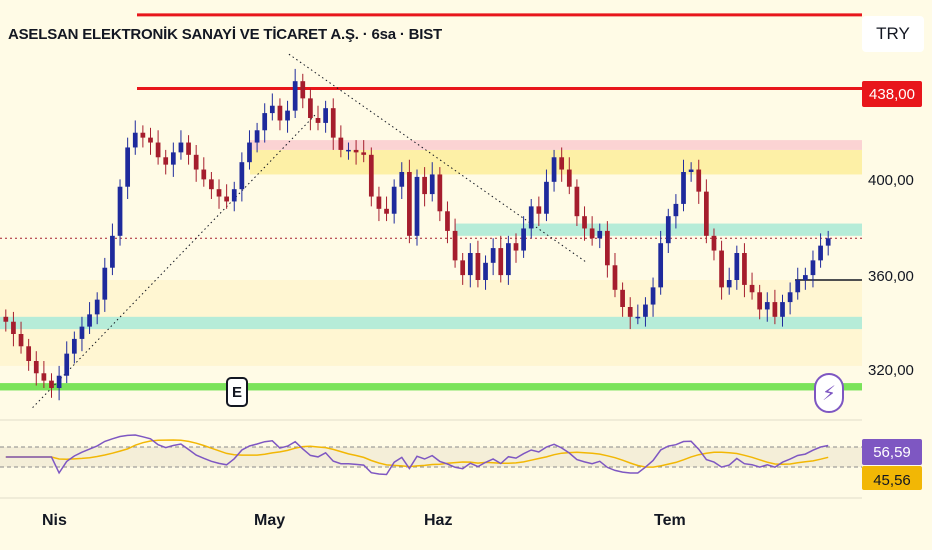 The image size is (932, 550). I want to click on rsi-pane, so click(431, 459).